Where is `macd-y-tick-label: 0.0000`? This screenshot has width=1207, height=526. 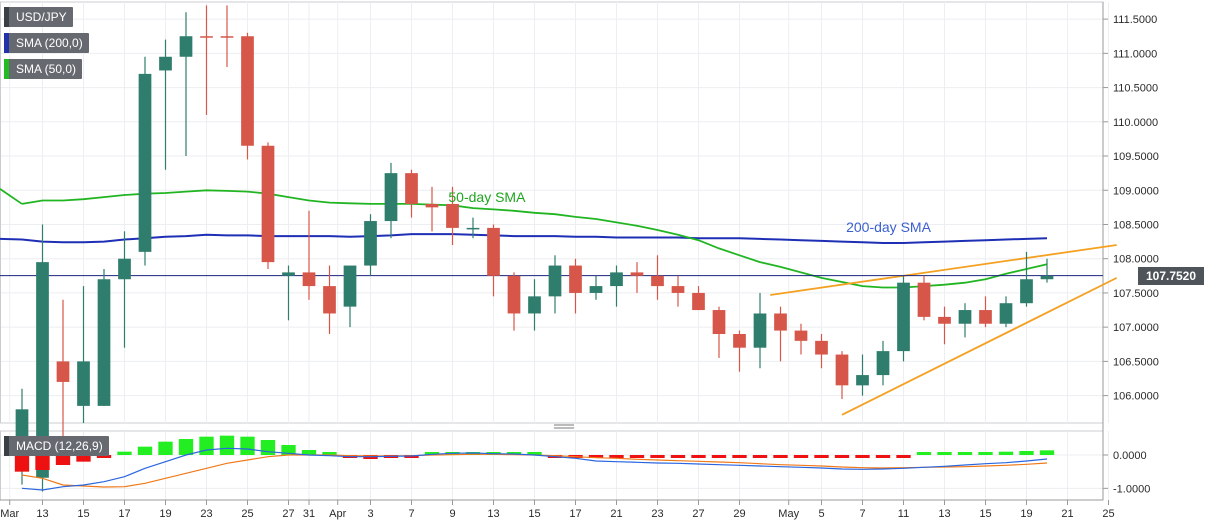 macd-y-tick-label: 0.0000 is located at coordinates (1130, 456).